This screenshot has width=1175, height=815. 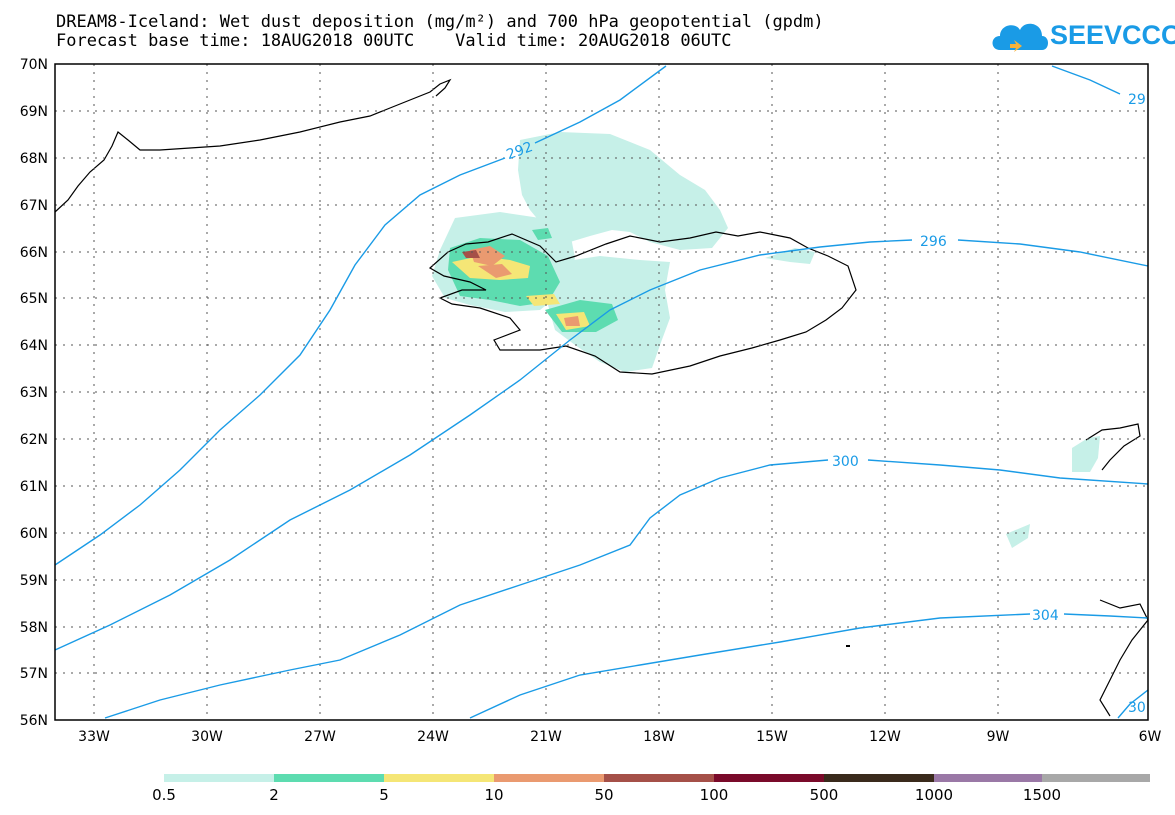 What do you see at coordinates (34, 674) in the screenshot?
I see `lat-label: 57N` at bounding box center [34, 674].